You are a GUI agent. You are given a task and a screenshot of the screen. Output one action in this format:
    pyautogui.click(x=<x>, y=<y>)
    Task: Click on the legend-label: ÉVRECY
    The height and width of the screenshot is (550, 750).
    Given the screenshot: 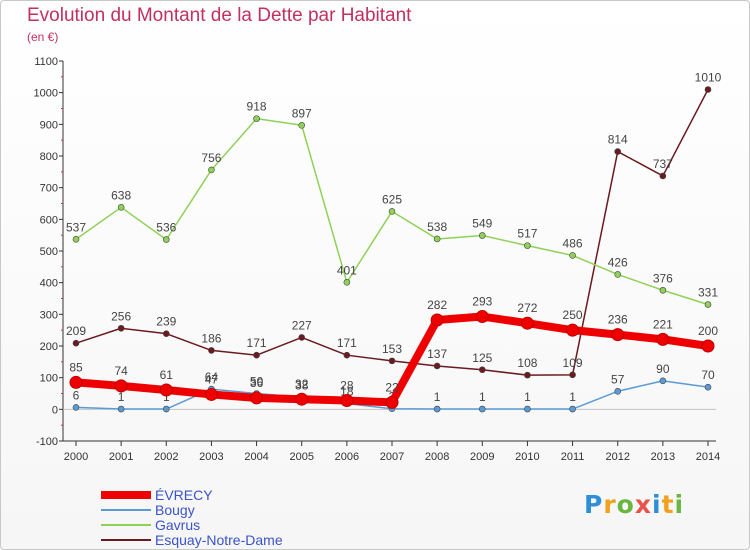 What is the action you would take?
    pyautogui.click(x=184, y=495)
    